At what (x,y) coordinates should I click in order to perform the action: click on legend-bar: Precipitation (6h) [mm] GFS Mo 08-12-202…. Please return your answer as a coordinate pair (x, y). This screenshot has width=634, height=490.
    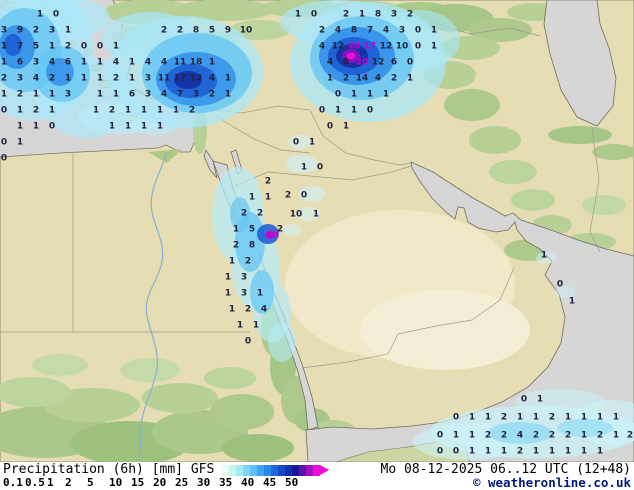
    Looking at the image, I should click on (317, 476).